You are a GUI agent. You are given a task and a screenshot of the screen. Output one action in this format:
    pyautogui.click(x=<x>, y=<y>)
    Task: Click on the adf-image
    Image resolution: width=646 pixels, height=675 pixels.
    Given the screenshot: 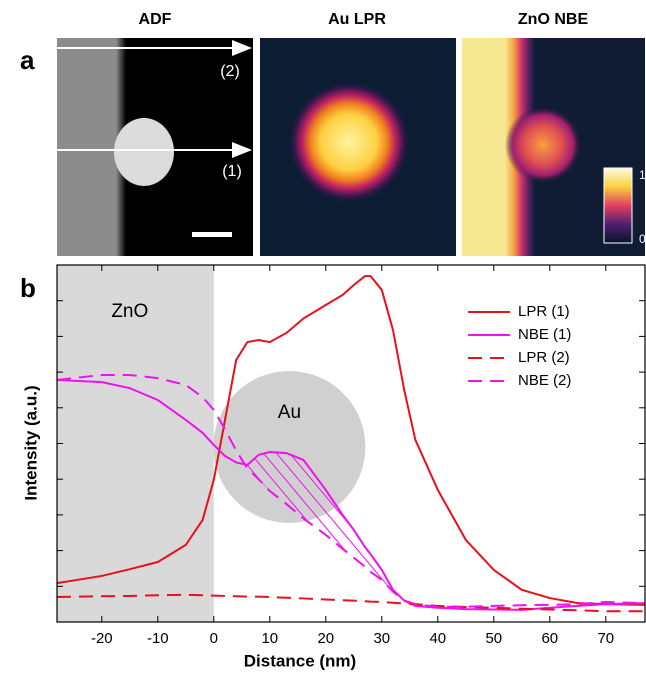 What is the action you would take?
    pyautogui.click(x=155, y=147)
    